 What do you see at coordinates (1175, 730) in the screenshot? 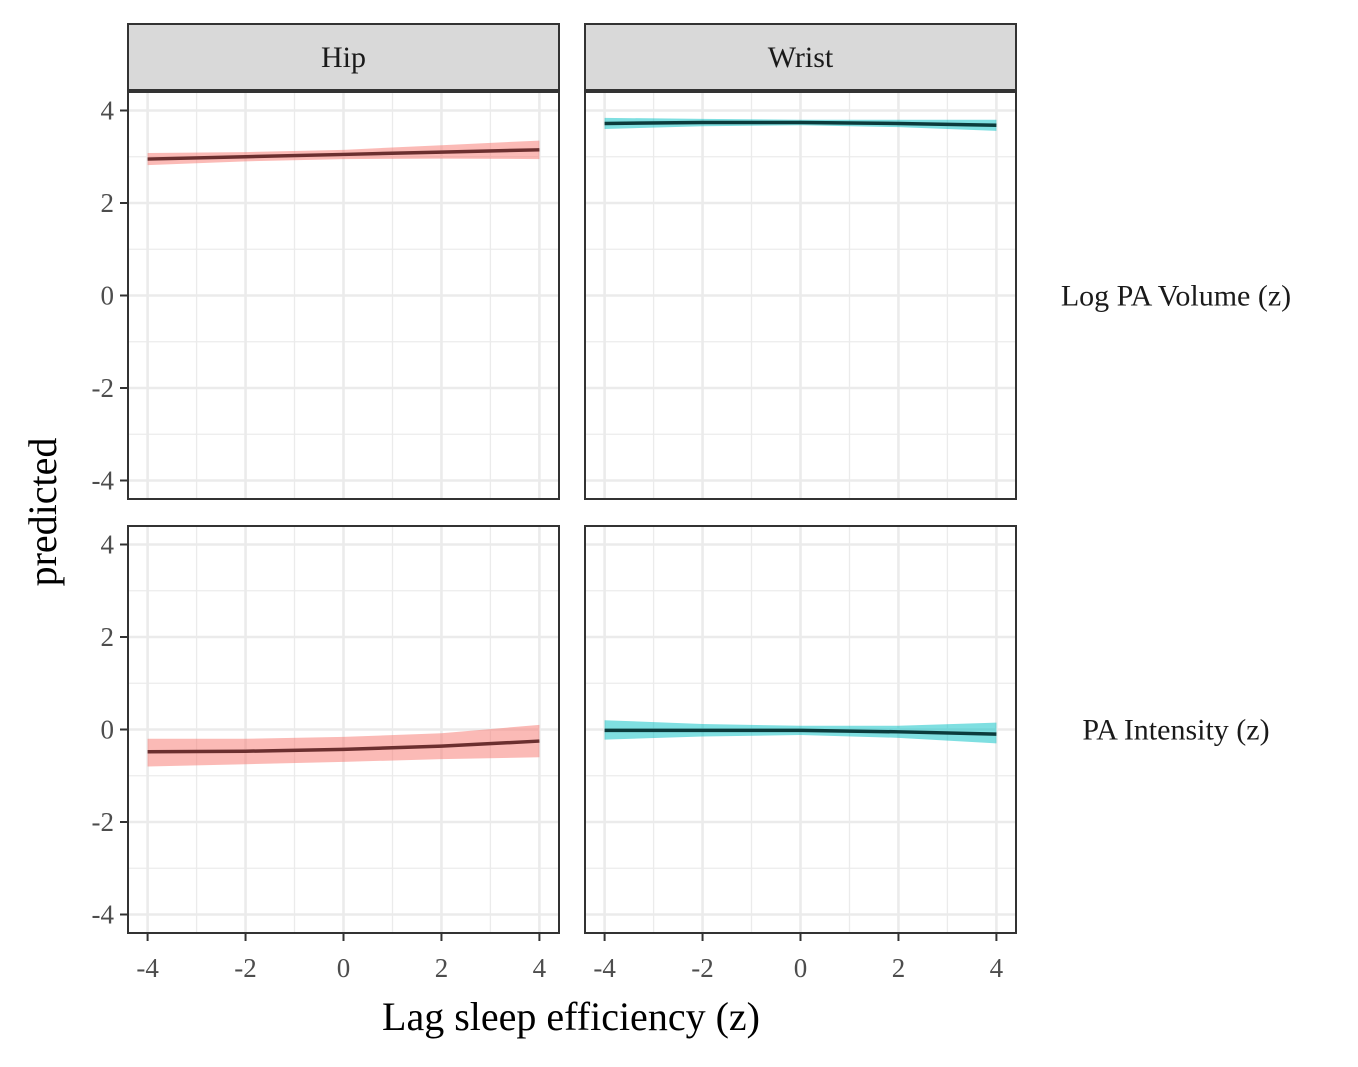
I see `row-label: PA Intensity (z)` at bounding box center [1175, 730].